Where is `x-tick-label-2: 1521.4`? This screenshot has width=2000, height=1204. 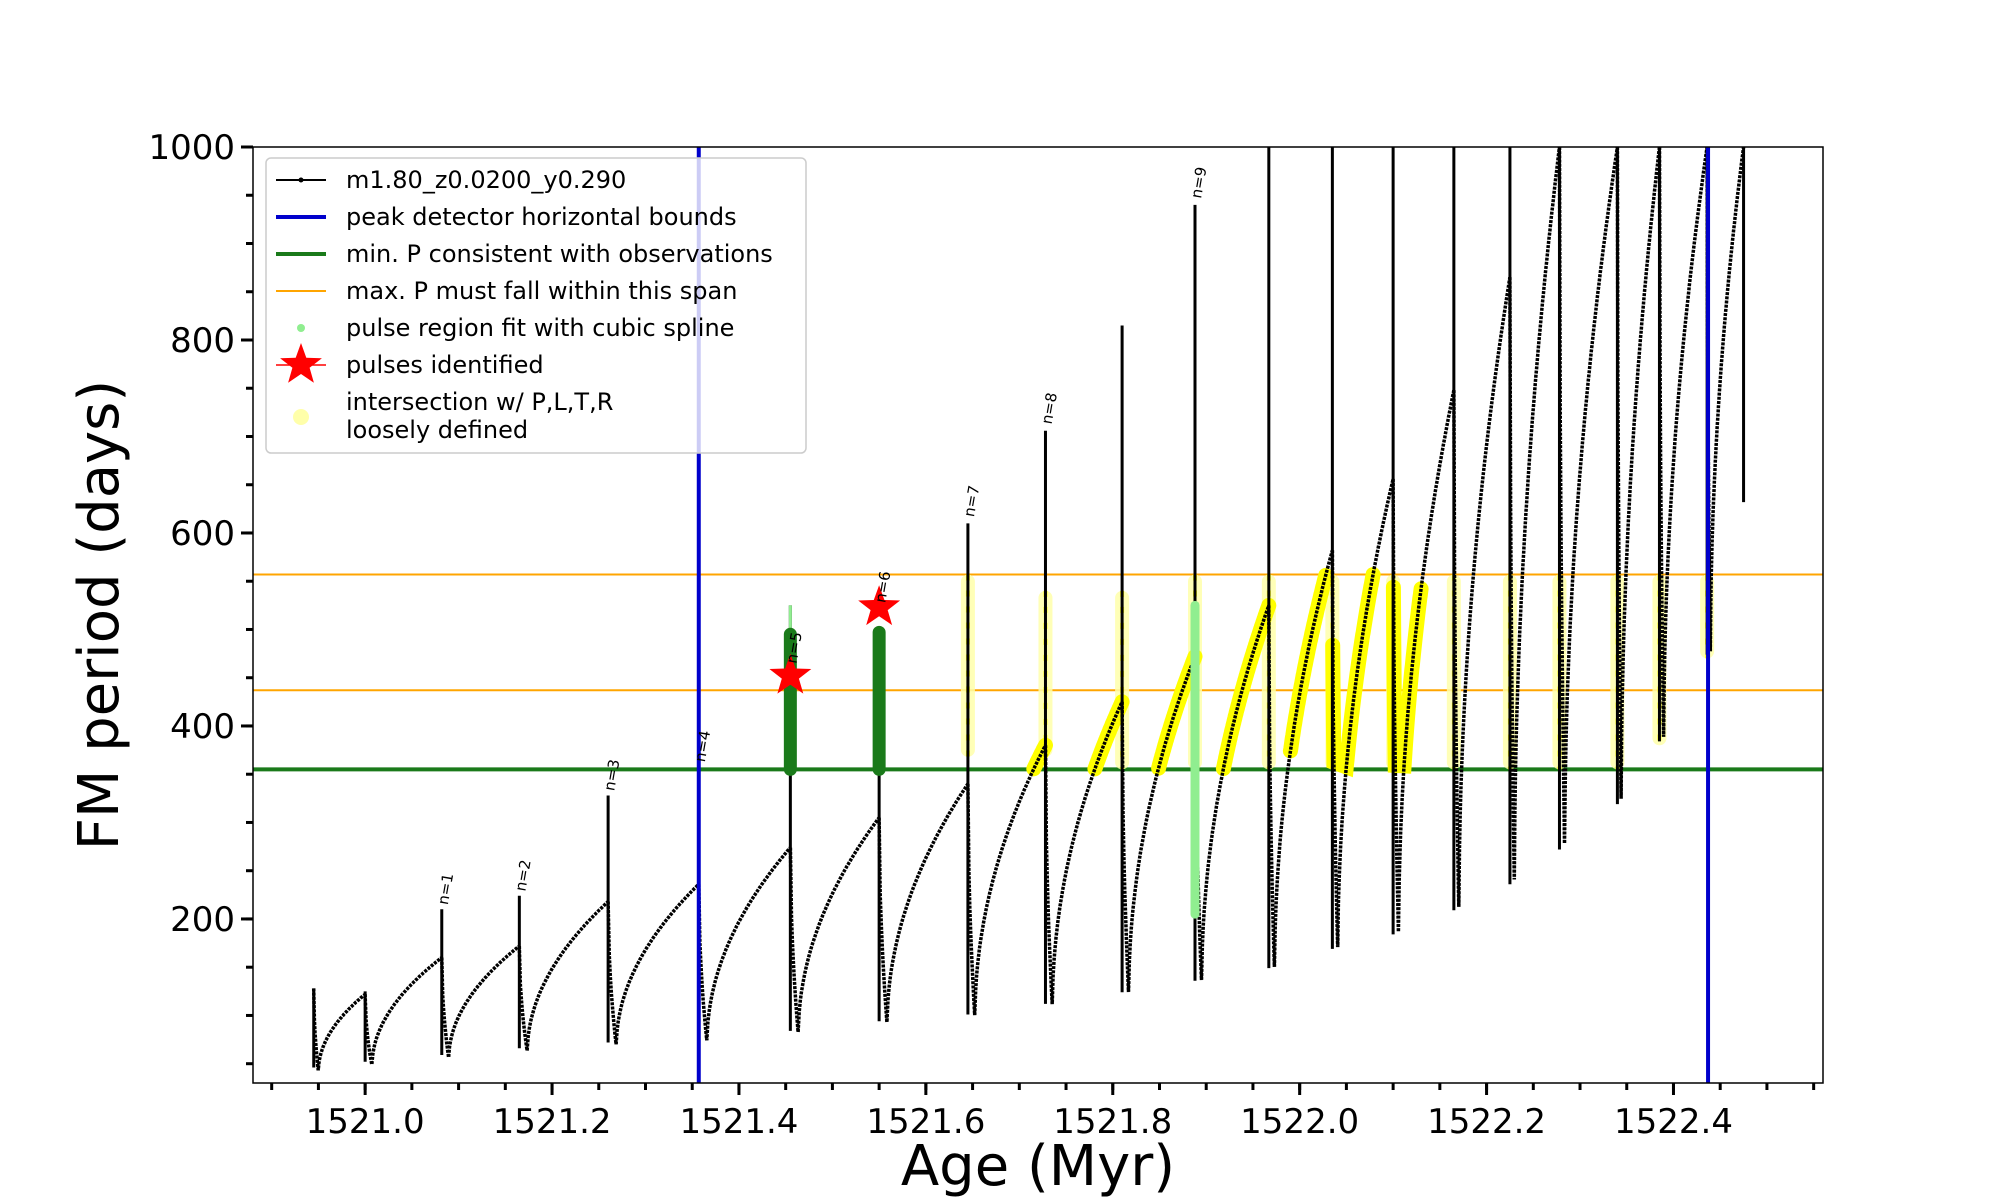
x-tick-label-2: 1521.4 is located at coordinates (738, 1122).